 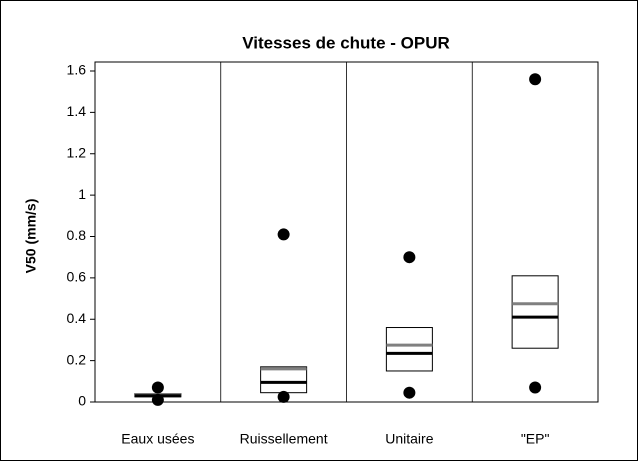 I want to click on y-axis-label: V50 (mm/s), so click(x=31, y=236).